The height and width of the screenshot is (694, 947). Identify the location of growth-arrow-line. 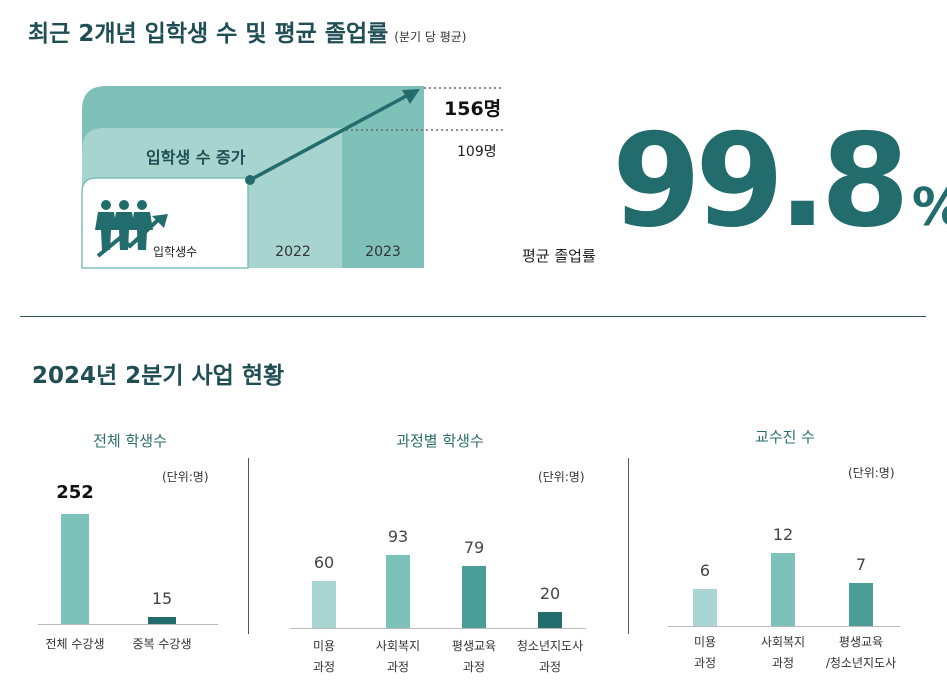
(330, 137).